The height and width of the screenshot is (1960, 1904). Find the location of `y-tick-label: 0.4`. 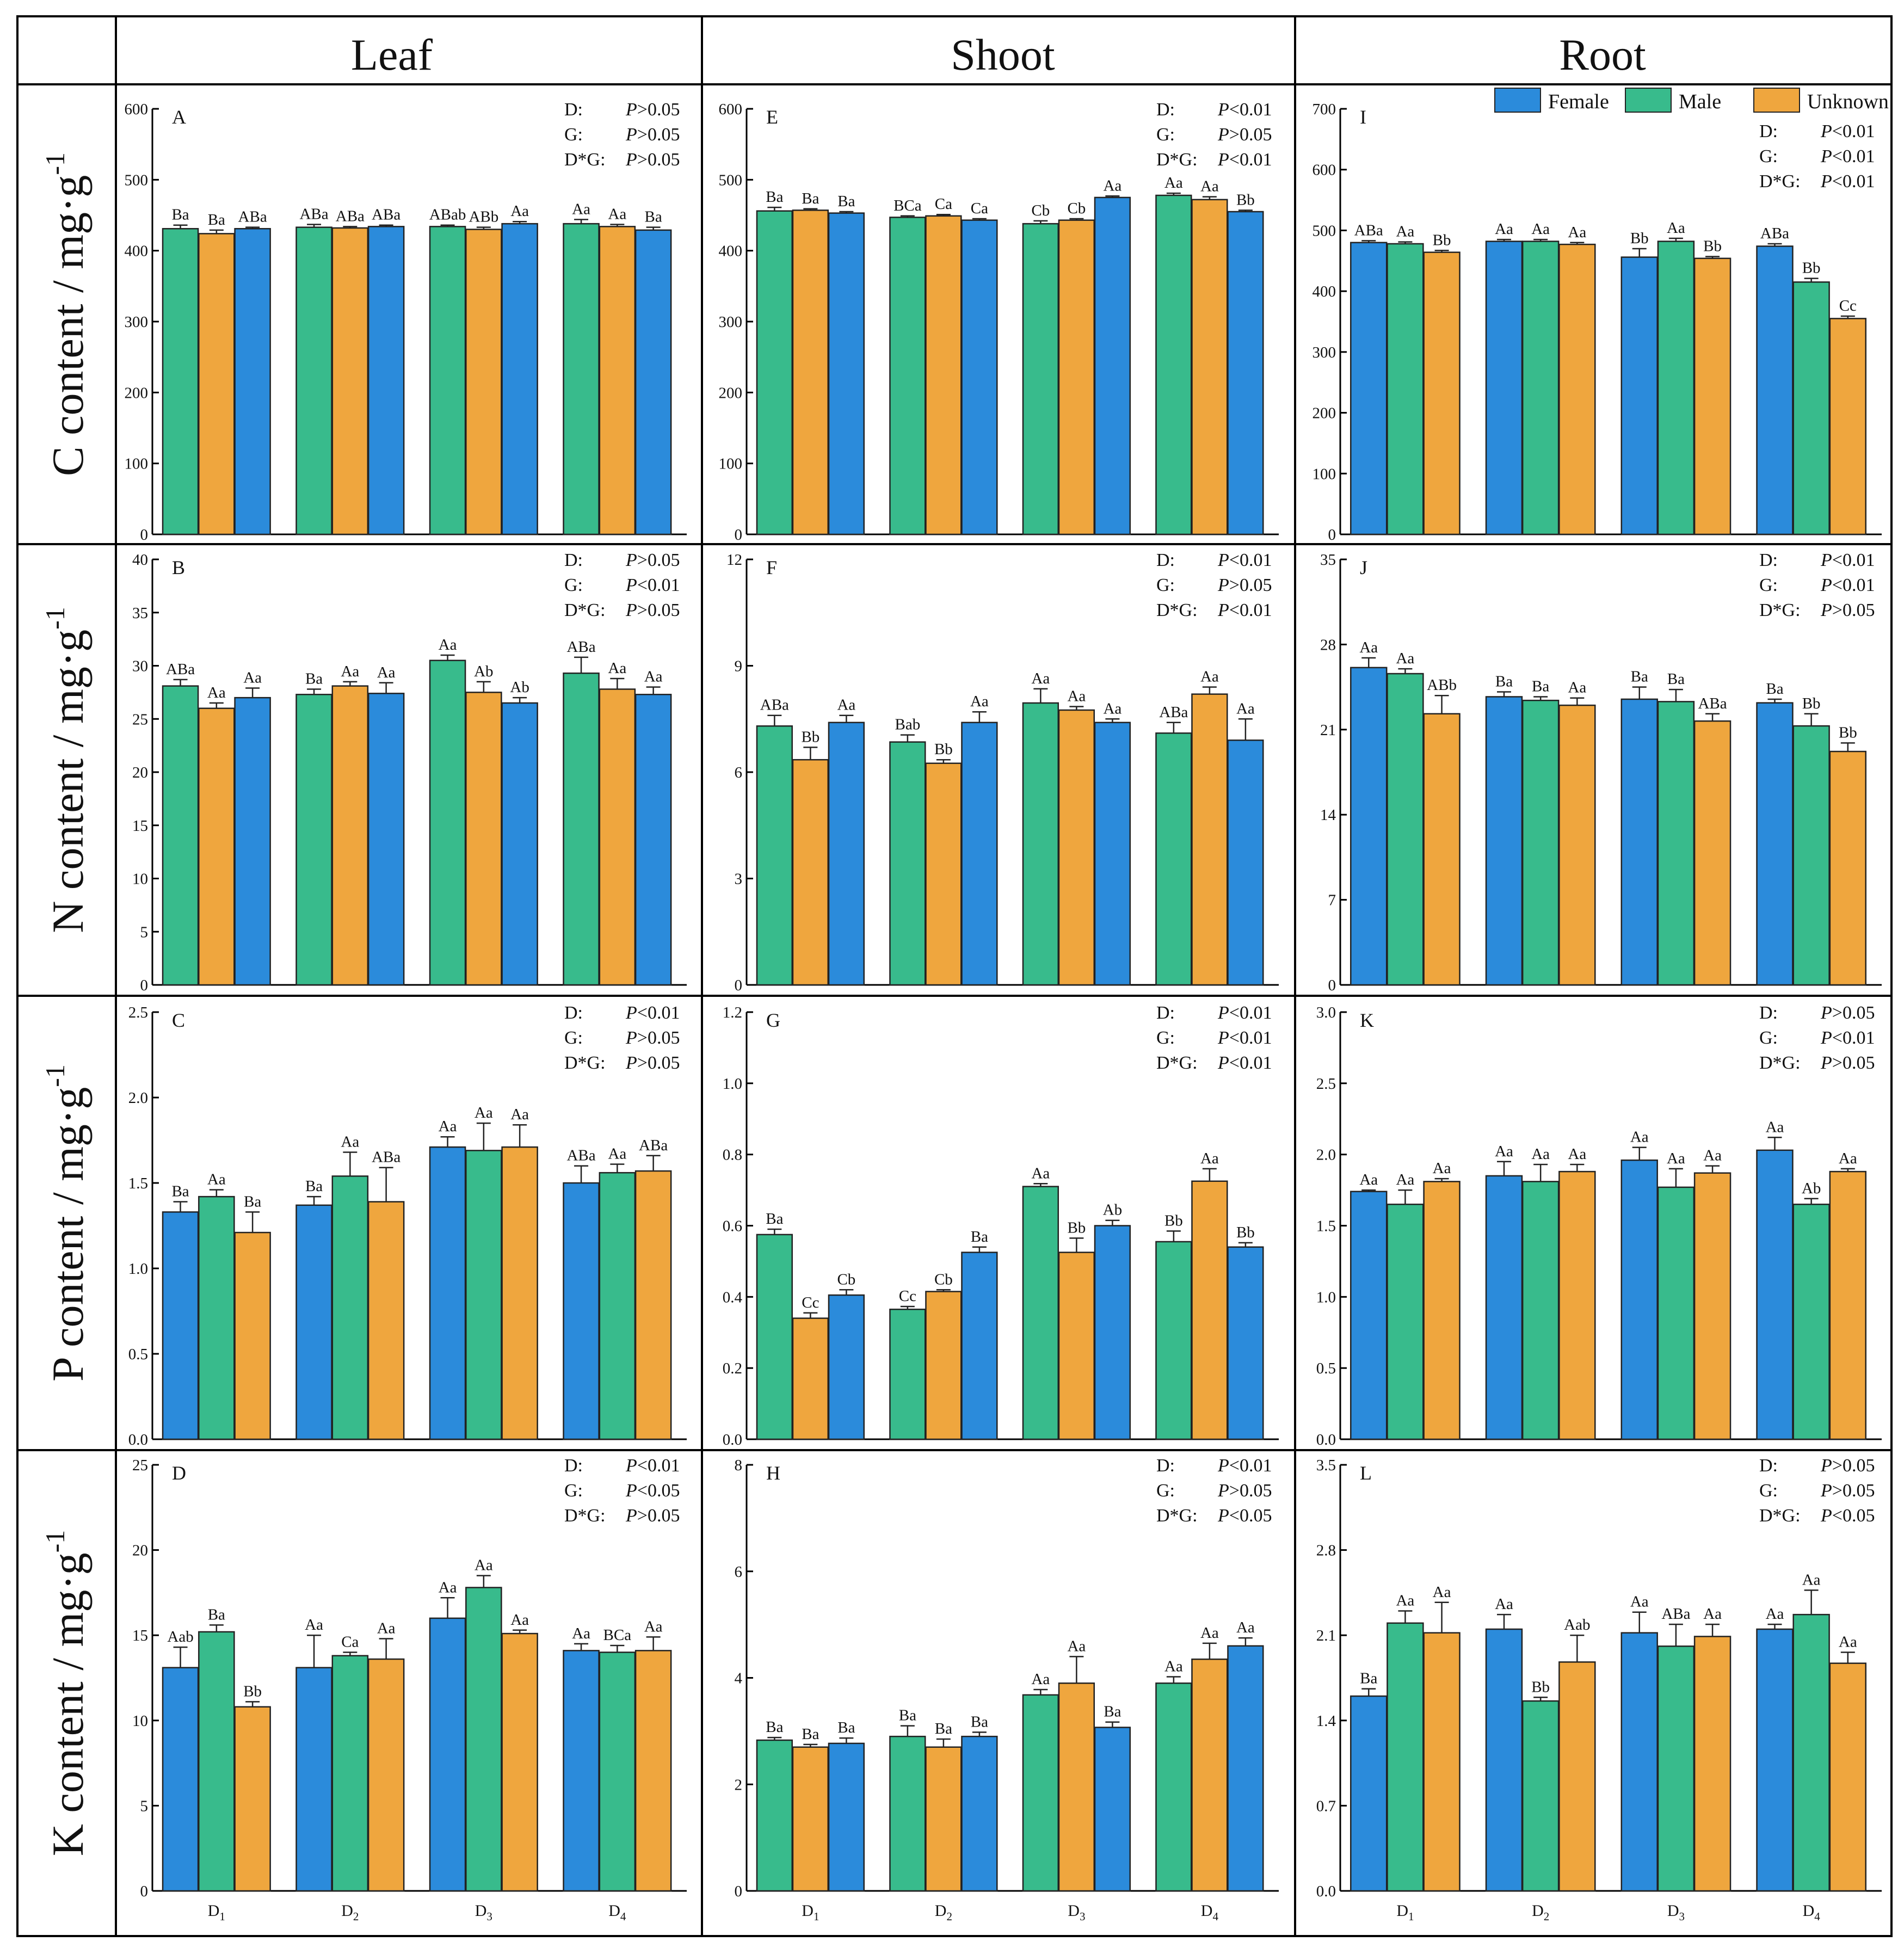

y-tick-label: 0.4 is located at coordinates (733, 1297).